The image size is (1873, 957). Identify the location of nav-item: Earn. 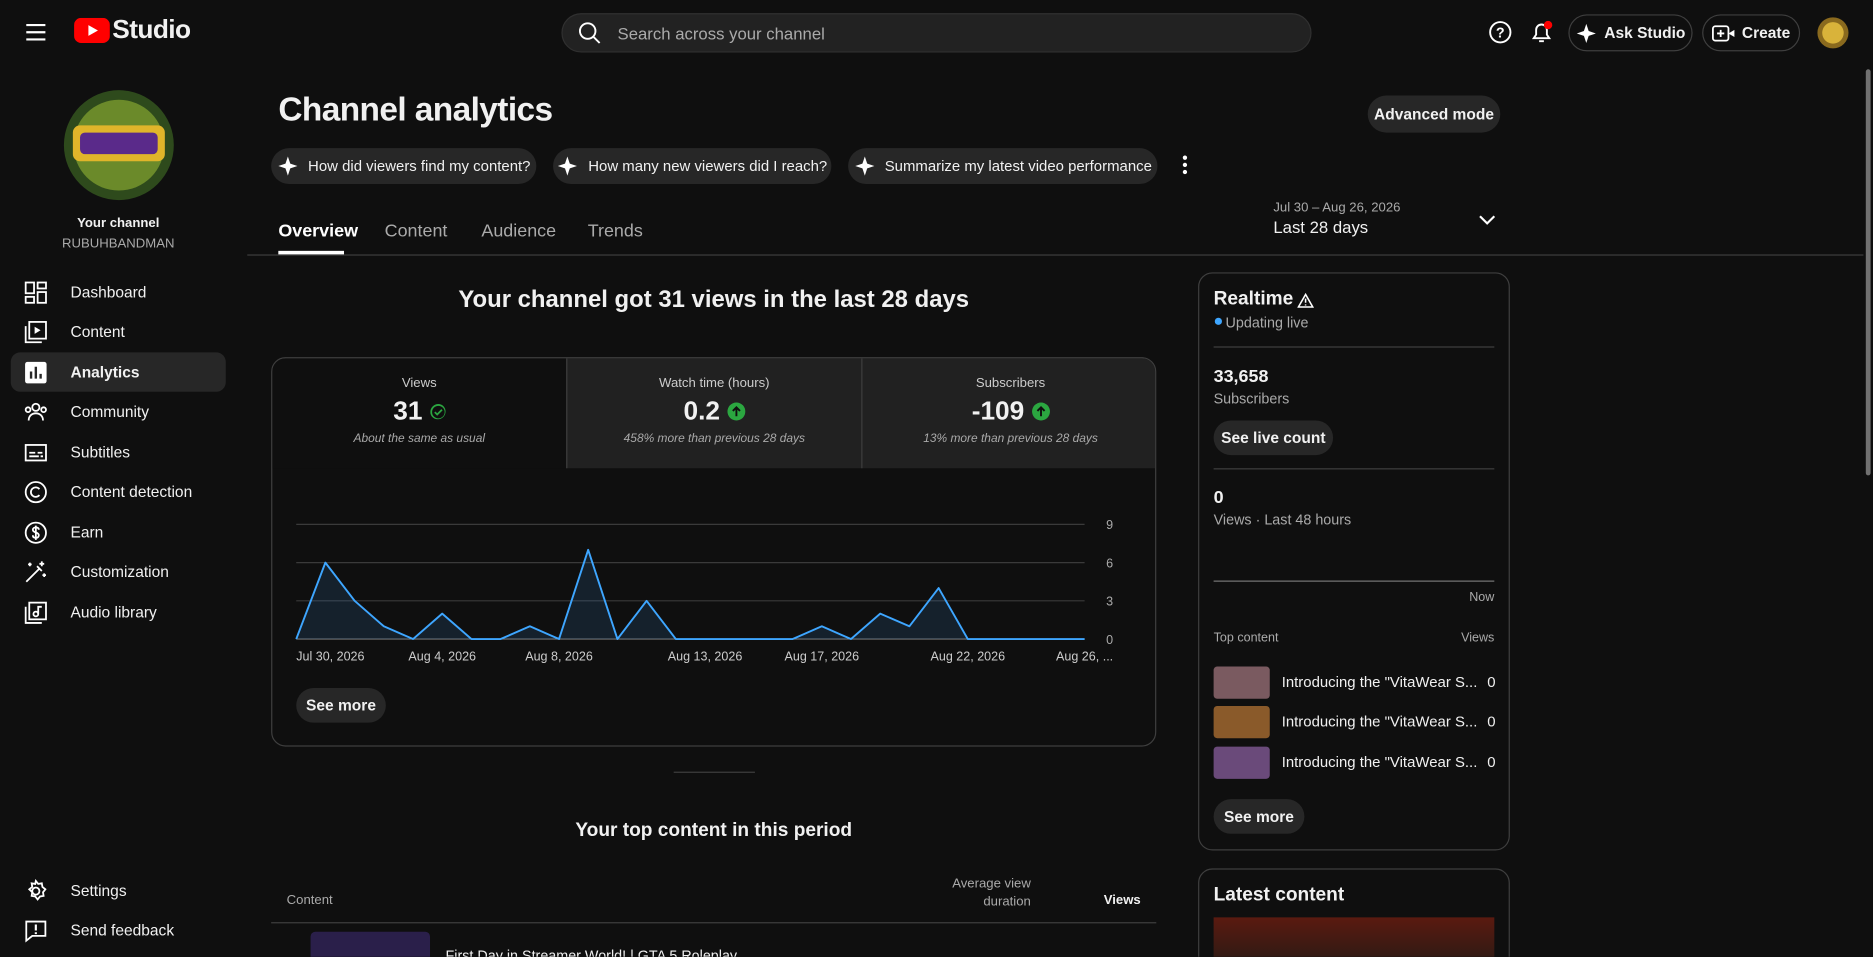
(118, 531).